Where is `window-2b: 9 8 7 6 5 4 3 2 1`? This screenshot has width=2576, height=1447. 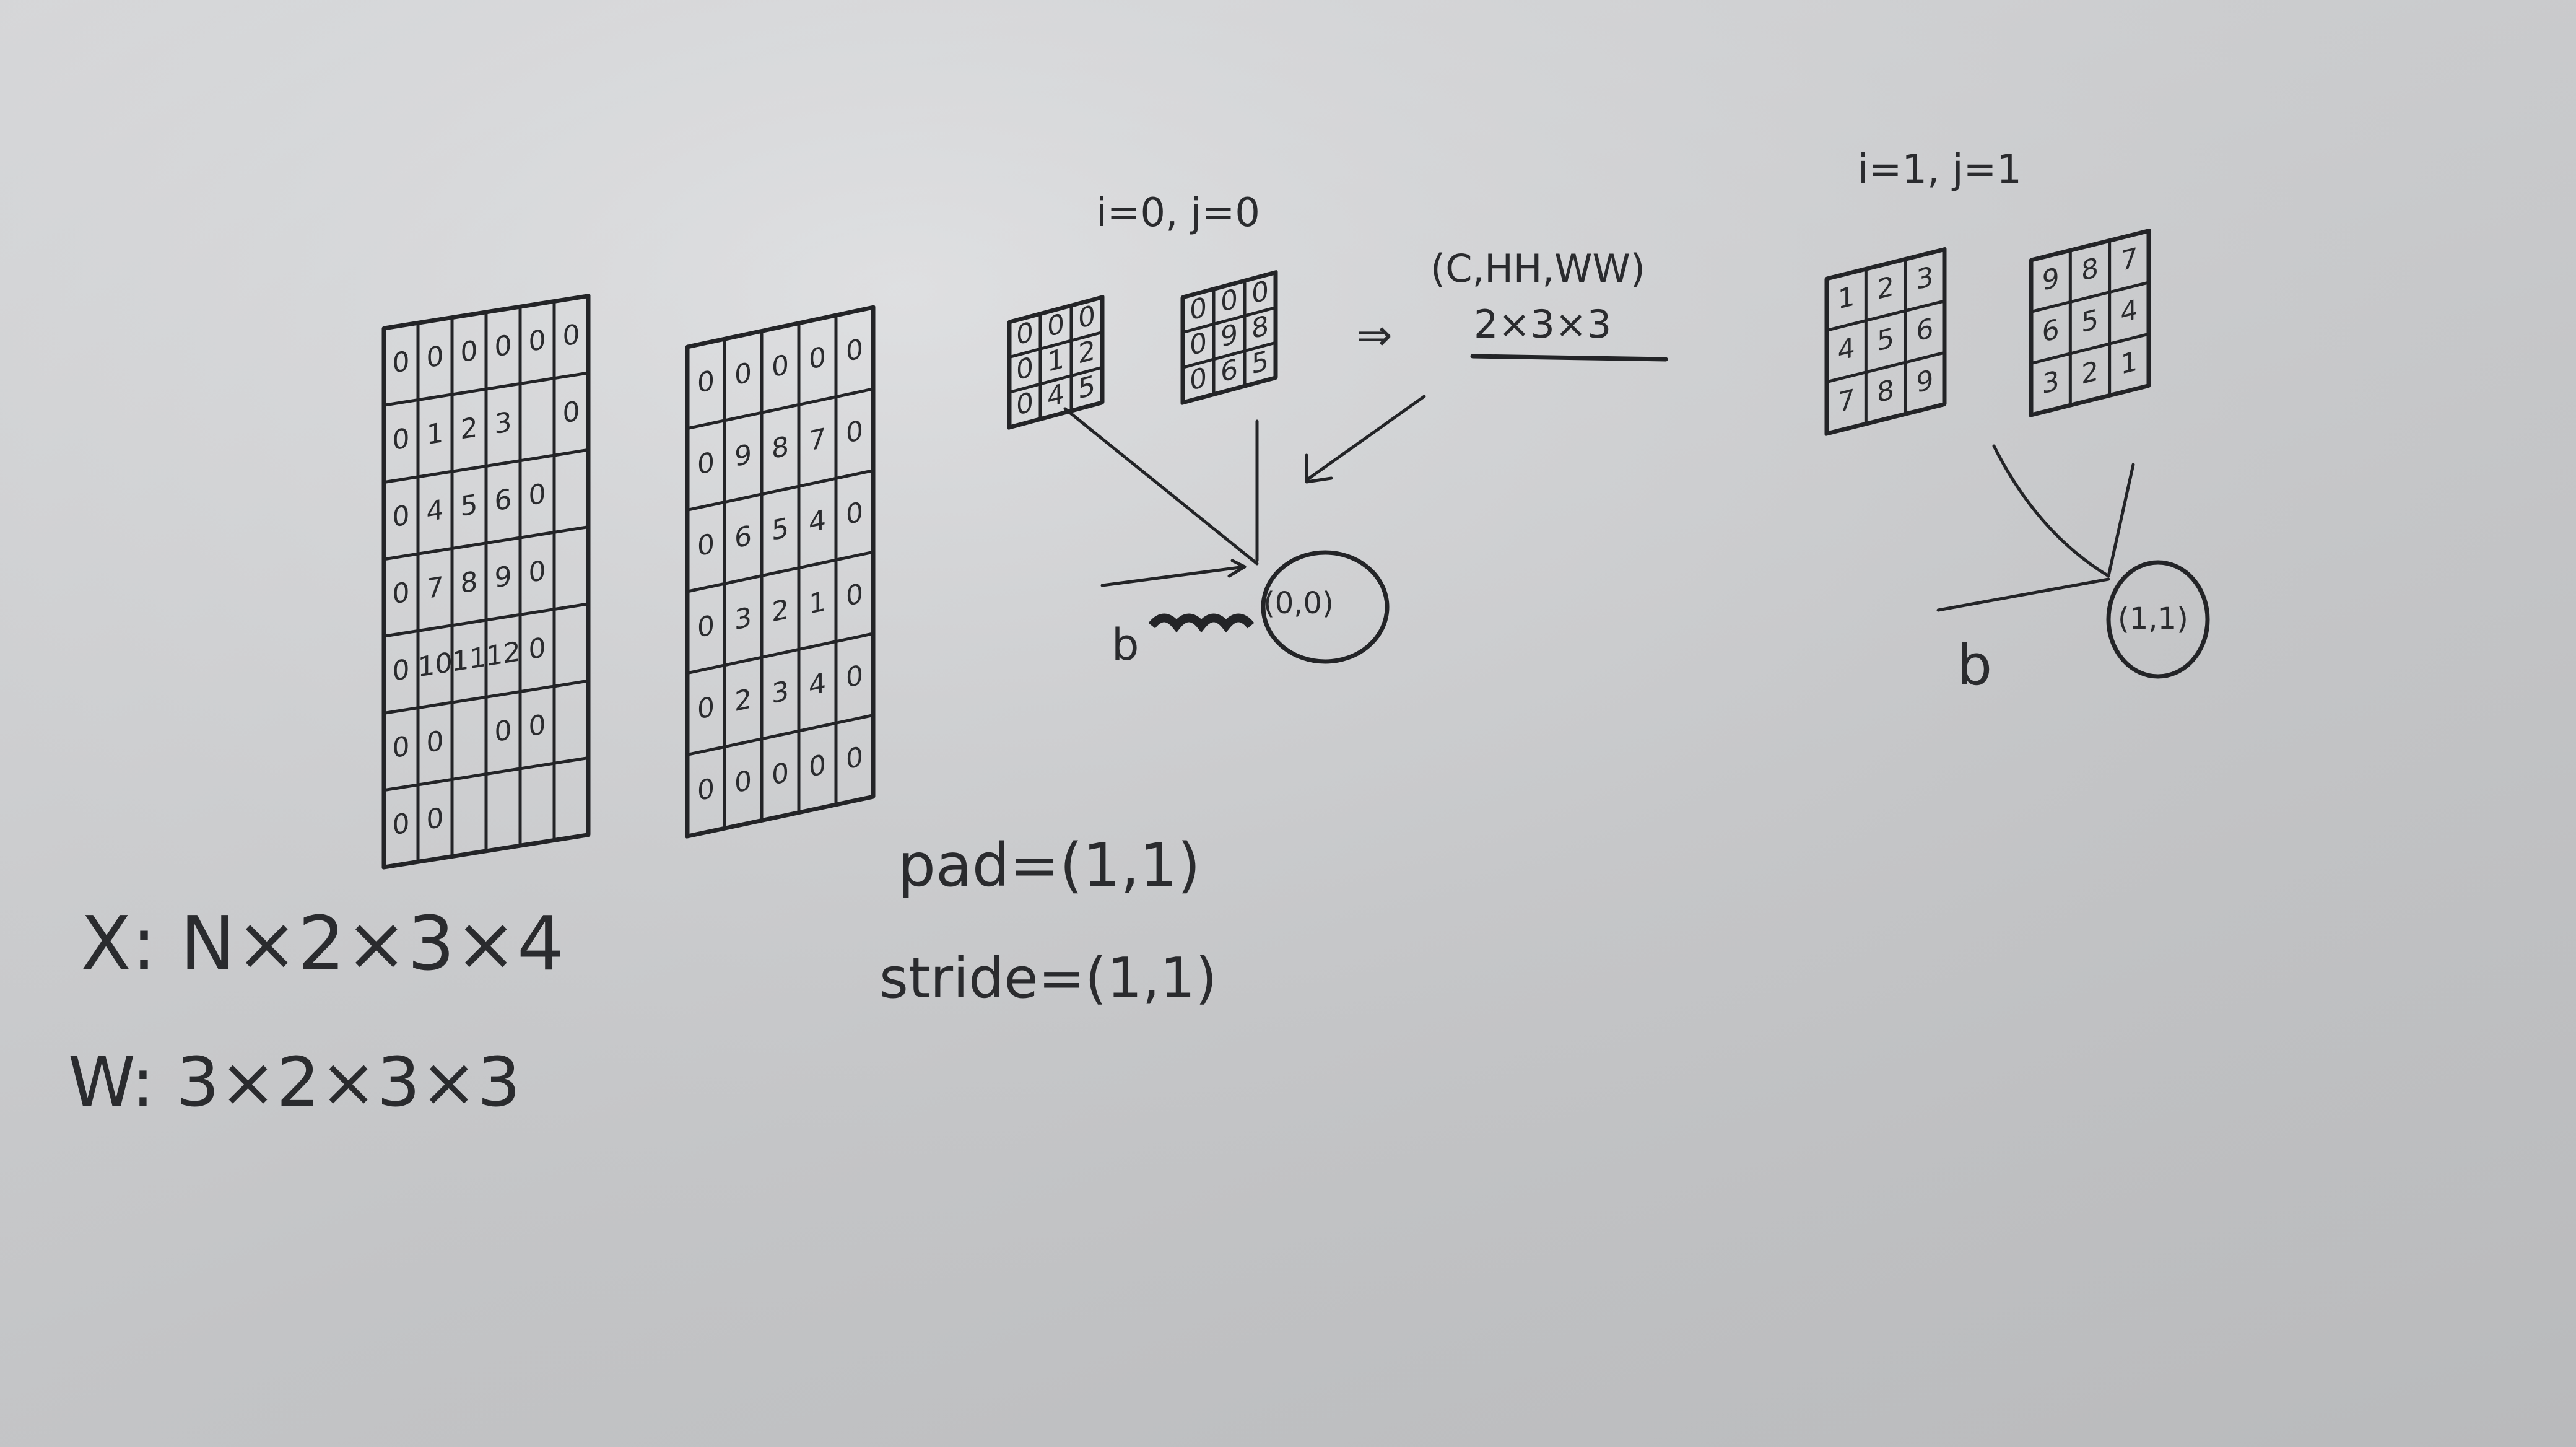
window-2b: 9 8 7 6 5 4 3 2 1 is located at coordinates (2090, 323).